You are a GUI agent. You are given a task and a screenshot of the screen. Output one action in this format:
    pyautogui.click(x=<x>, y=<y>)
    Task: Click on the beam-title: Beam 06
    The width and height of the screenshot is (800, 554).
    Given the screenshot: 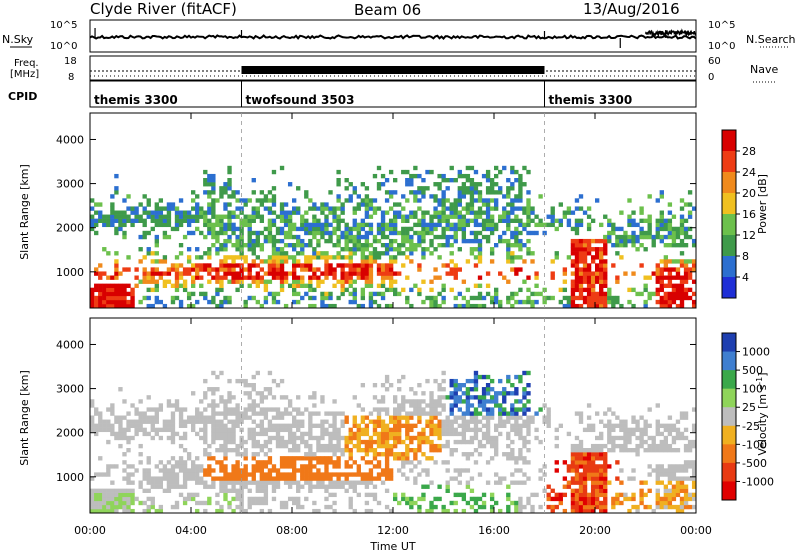 What is the action you would take?
    pyautogui.click(x=387, y=10)
    